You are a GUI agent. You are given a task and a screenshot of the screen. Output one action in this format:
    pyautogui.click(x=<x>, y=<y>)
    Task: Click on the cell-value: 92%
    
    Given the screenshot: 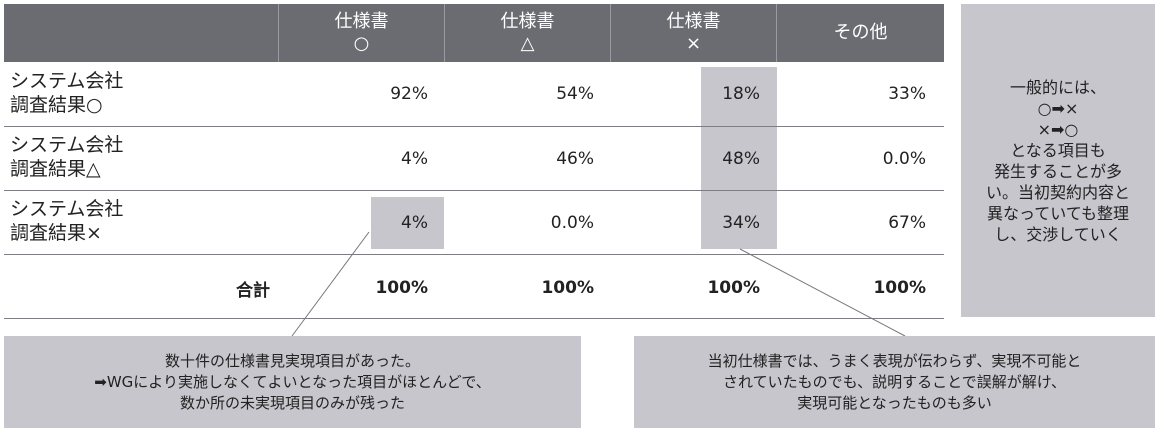 What is the action you would take?
    pyautogui.click(x=409, y=94)
    